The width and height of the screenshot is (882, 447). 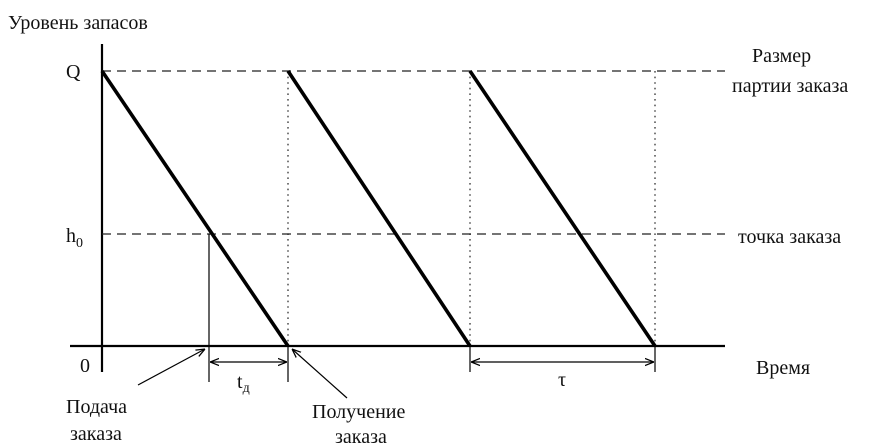 I want to click on order-placed-pointer, so click(x=171, y=367).